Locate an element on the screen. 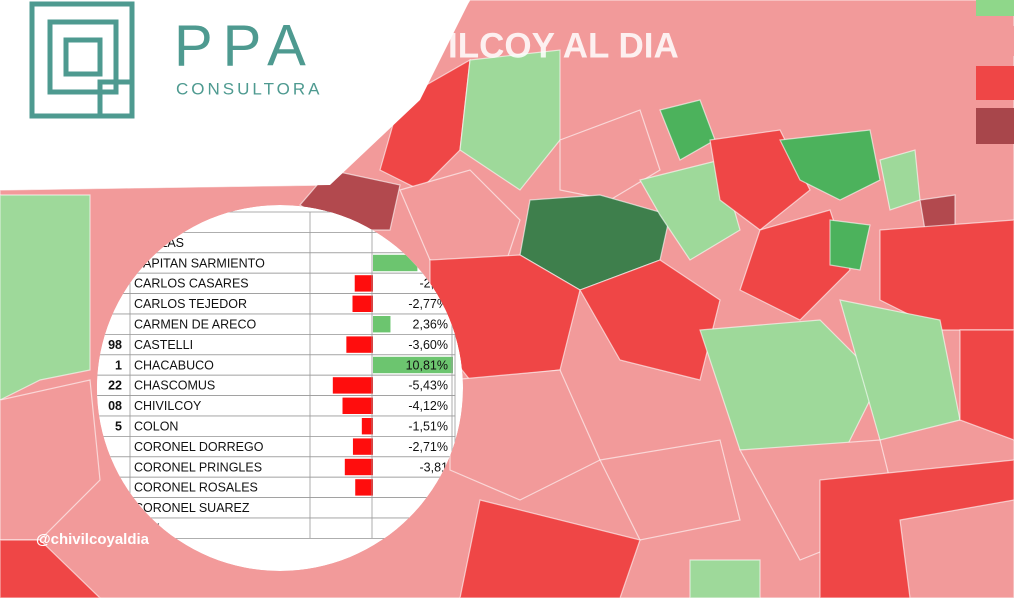 The width and height of the screenshot is (1014, 598). value-label: -5,43% is located at coordinates (428, 386).